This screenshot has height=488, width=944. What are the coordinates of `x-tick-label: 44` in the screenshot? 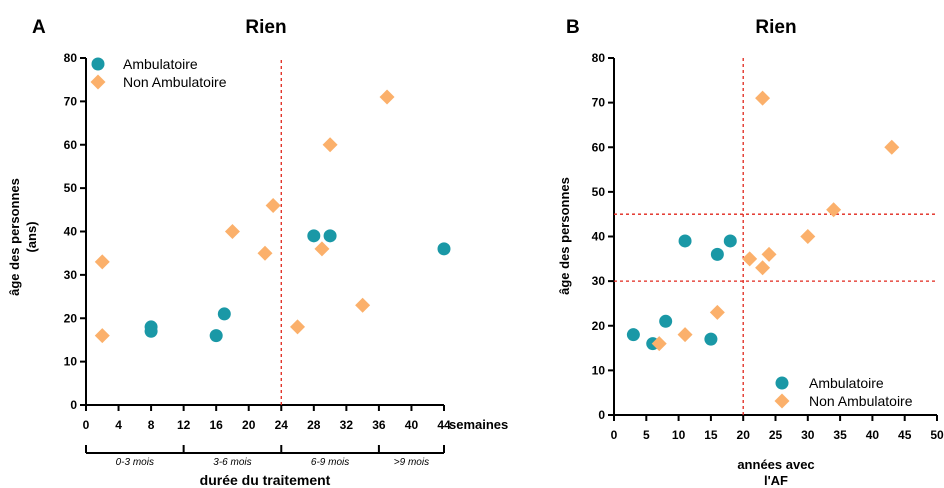 It's located at (444, 425).